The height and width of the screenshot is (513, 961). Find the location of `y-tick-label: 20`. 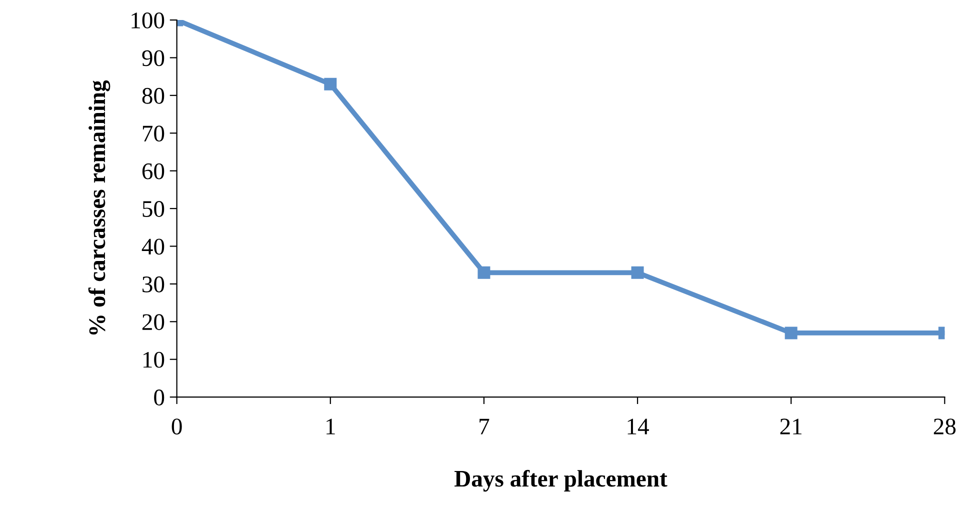

y-tick-label: 20 is located at coordinates (153, 322).